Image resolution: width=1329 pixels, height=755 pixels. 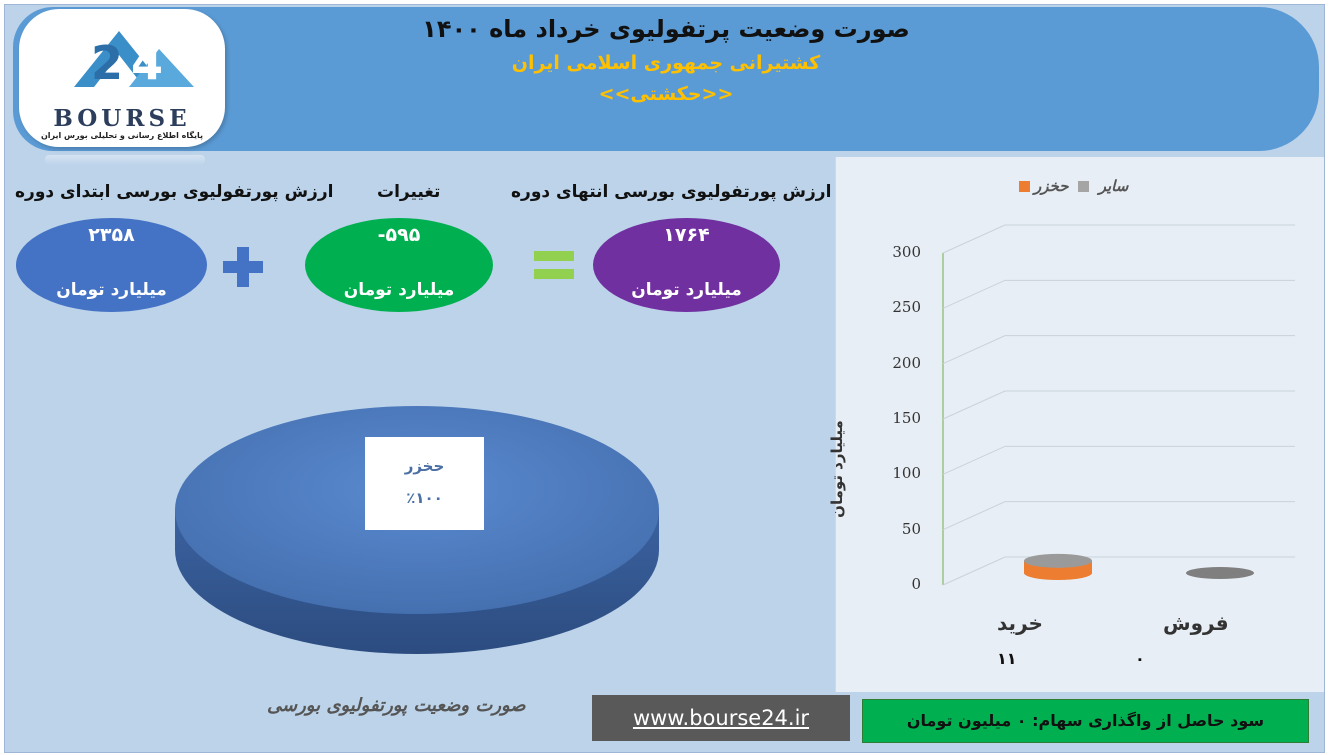 I want to click on start-value-label: ارزش پورتفولیوی بورسی ابتدای دوره, so click(x=174, y=192).